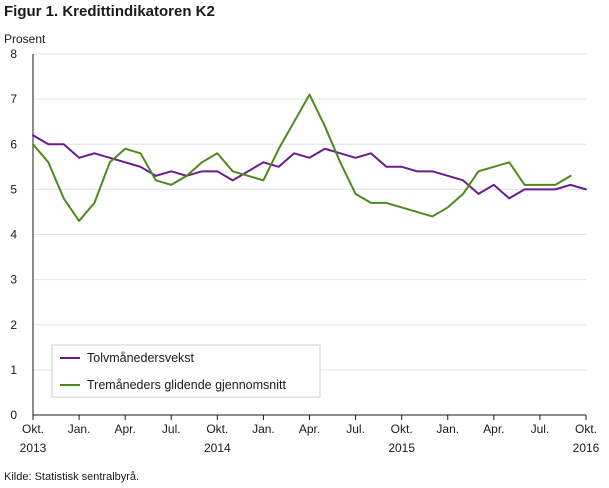 Image resolution: width=609 pixels, height=488 pixels. Describe the element at coordinates (13, 325) in the screenshot. I see `y-tick-label: 2` at that location.